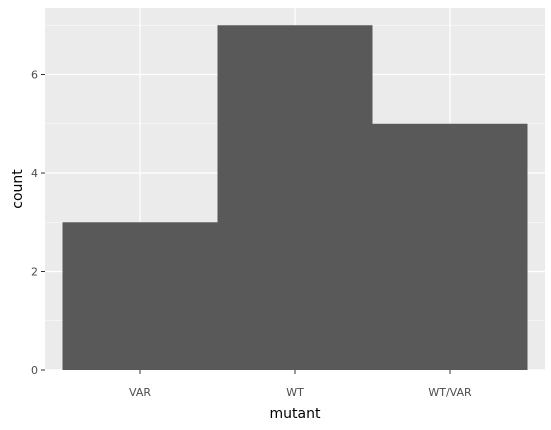  Describe the element at coordinates (18, 189) in the screenshot. I see `y-axis-title: count` at that location.